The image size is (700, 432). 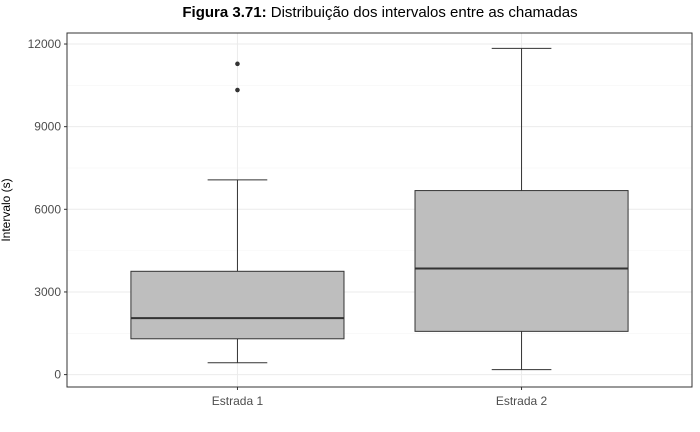 What do you see at coordinates (522, 401) in the screenshot?
I see `x-tick-label: Estrada 2` at bounding box center [522, 401].